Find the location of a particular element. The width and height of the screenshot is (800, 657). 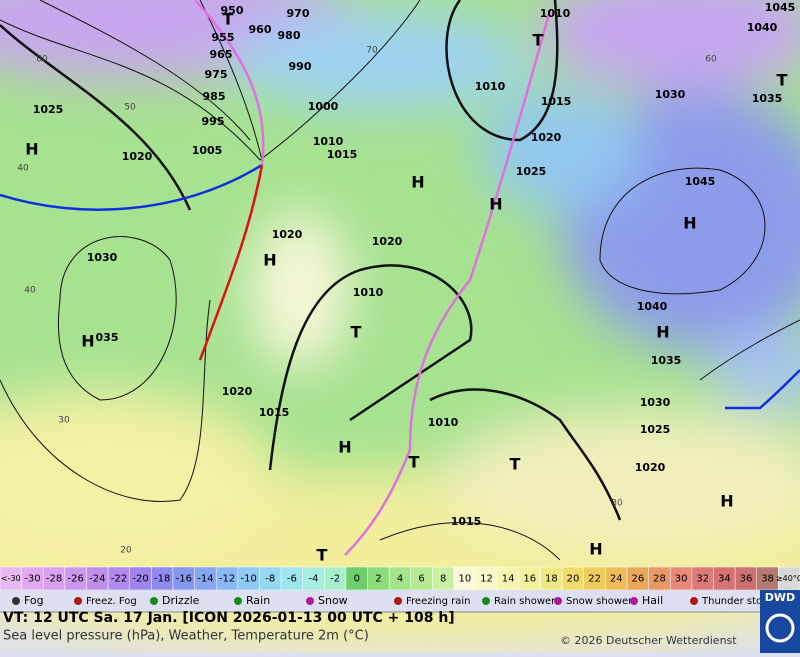

scale-label: 22 is located at coordinates (594, 579).